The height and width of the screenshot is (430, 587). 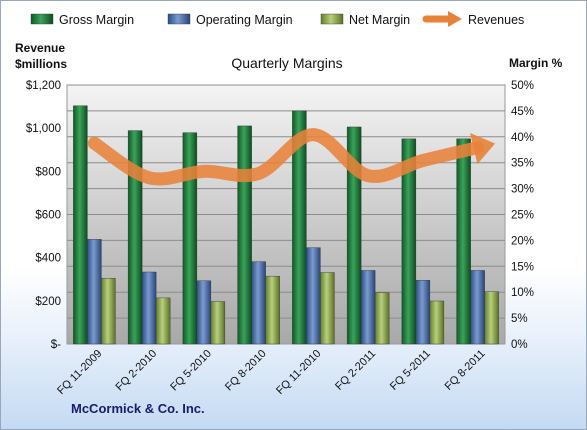 I want to click on legend-label-revenues: Revenues, so click(x=496, y=20).